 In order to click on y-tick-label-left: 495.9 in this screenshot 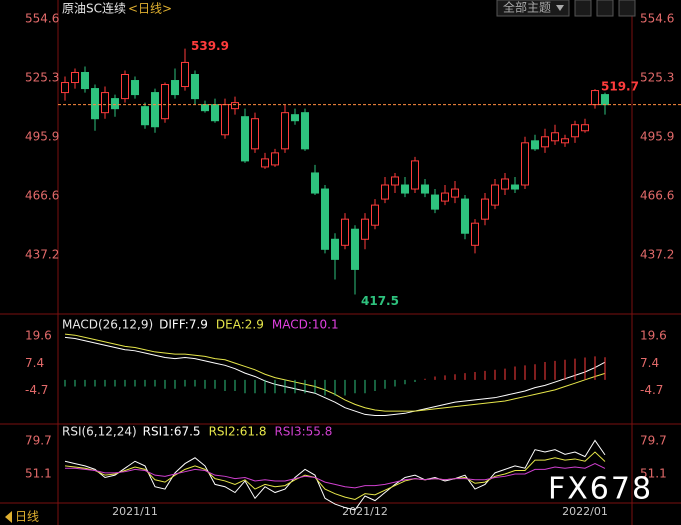, I will do `click(42, 136)`.